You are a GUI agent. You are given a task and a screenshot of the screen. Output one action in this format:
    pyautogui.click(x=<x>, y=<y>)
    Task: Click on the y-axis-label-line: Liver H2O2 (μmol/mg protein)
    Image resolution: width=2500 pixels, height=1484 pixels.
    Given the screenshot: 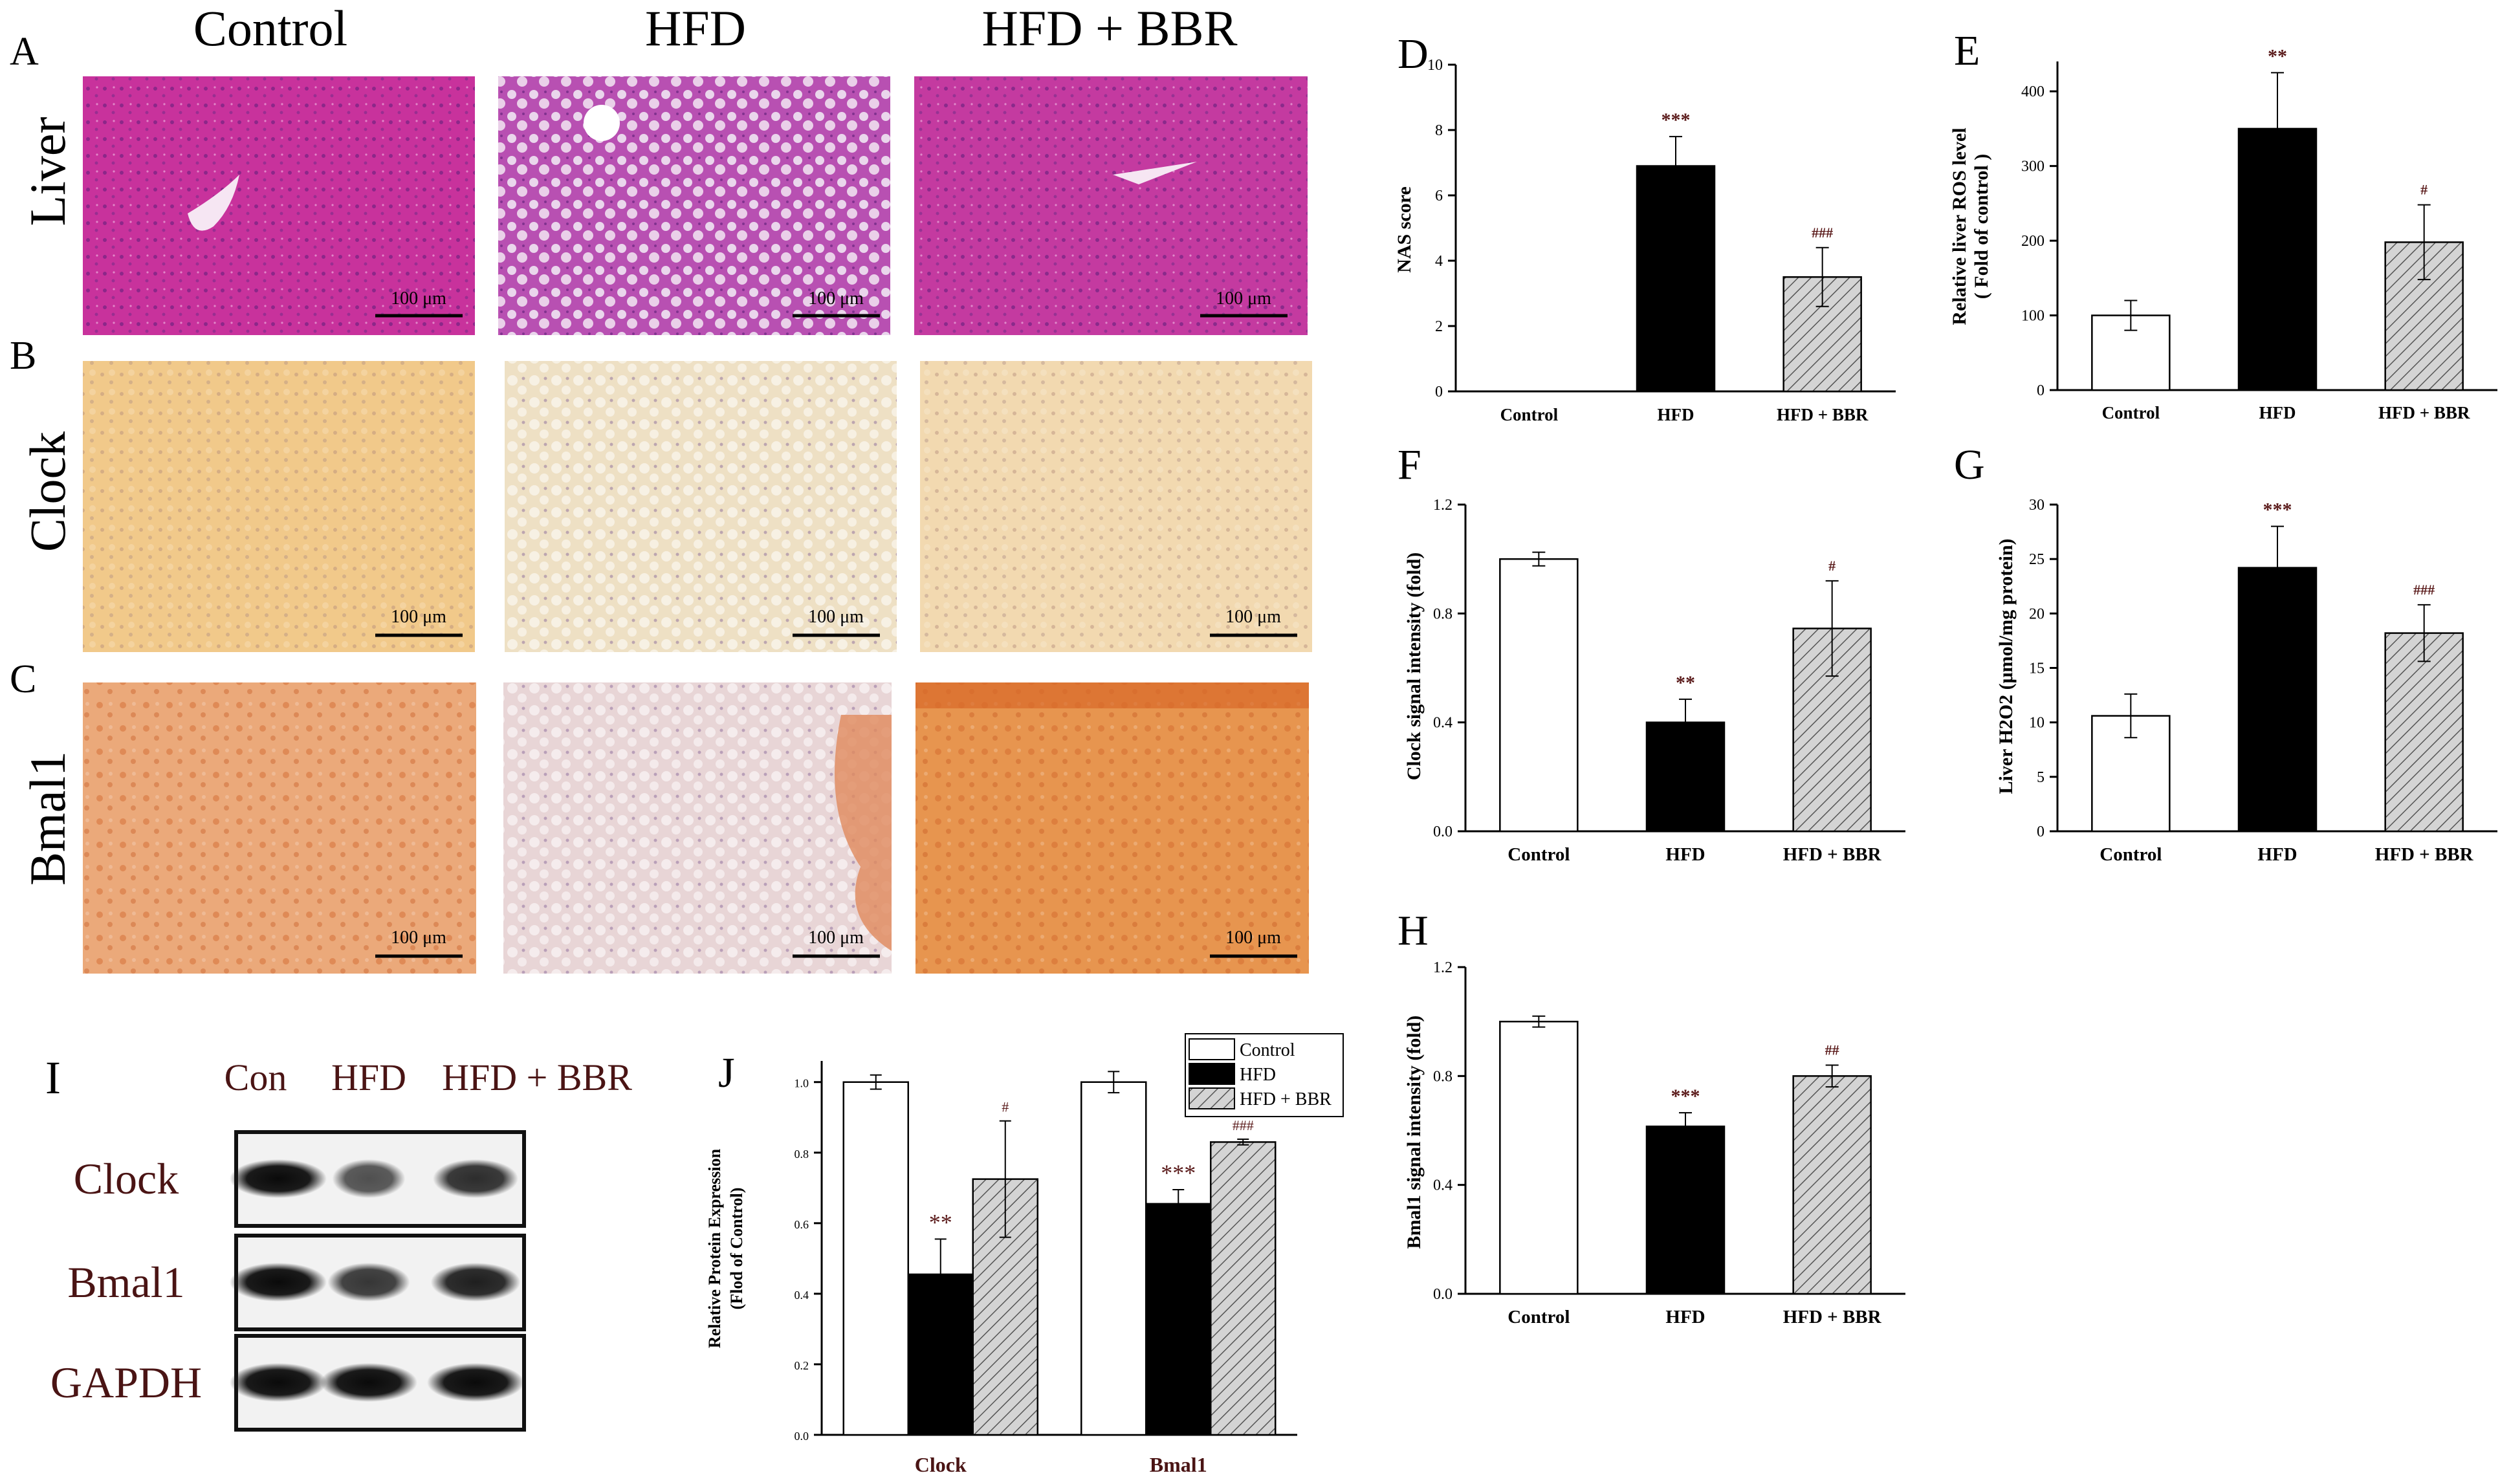 What is the action you would take?
    pyautogui.click(x=2006, y=666)
    